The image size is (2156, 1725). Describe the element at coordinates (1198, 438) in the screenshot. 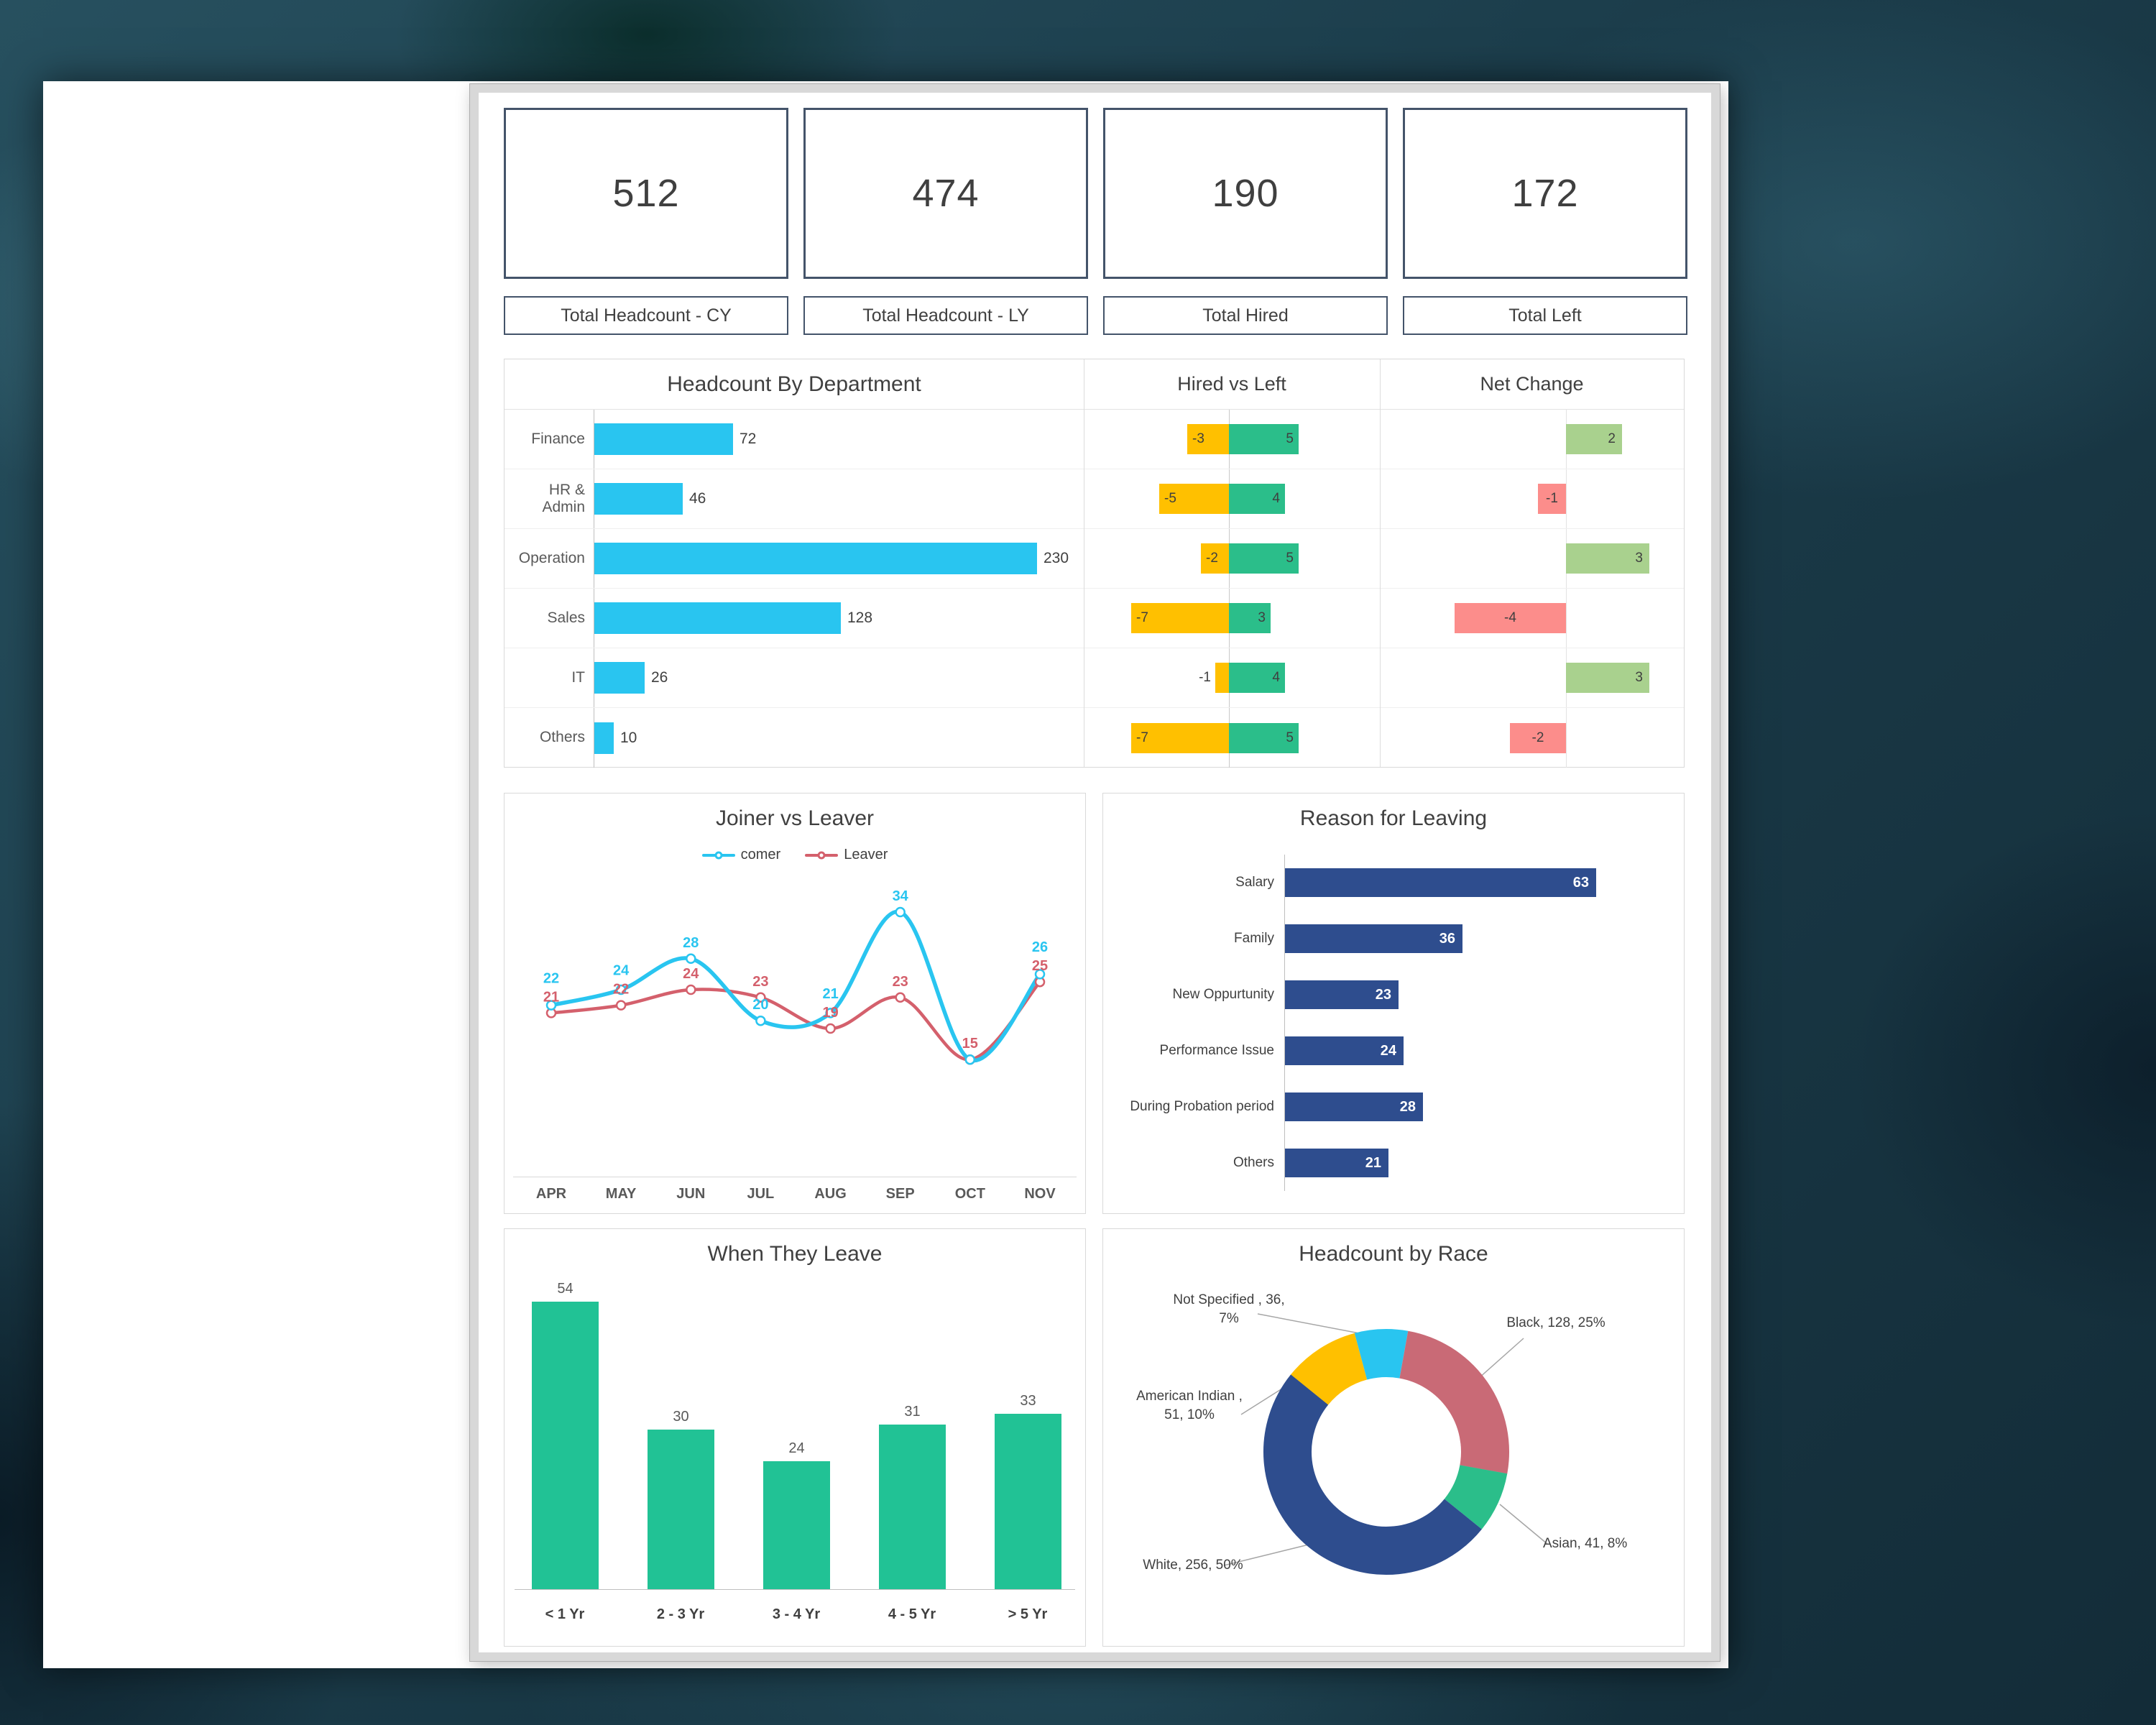

I see `left-value: -3` at that location.